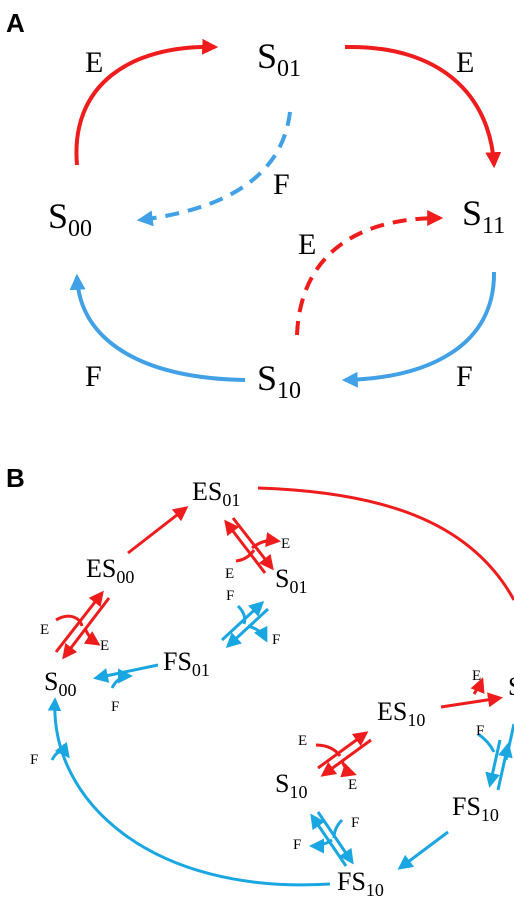 Image resolution: width=514 pixels, height=908 pixels. Describe the element at coordinates (70, 219) in the screenshot. I see `state-s00: S00` at that location.